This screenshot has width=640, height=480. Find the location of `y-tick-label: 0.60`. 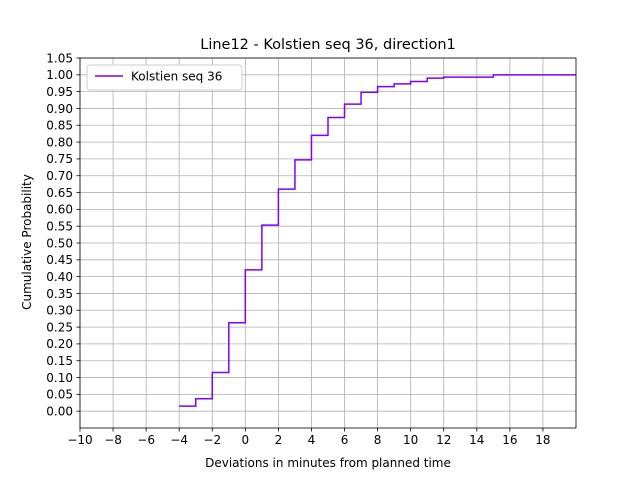

y-tick-label: 0.60 is located at coordinates (59, 210).